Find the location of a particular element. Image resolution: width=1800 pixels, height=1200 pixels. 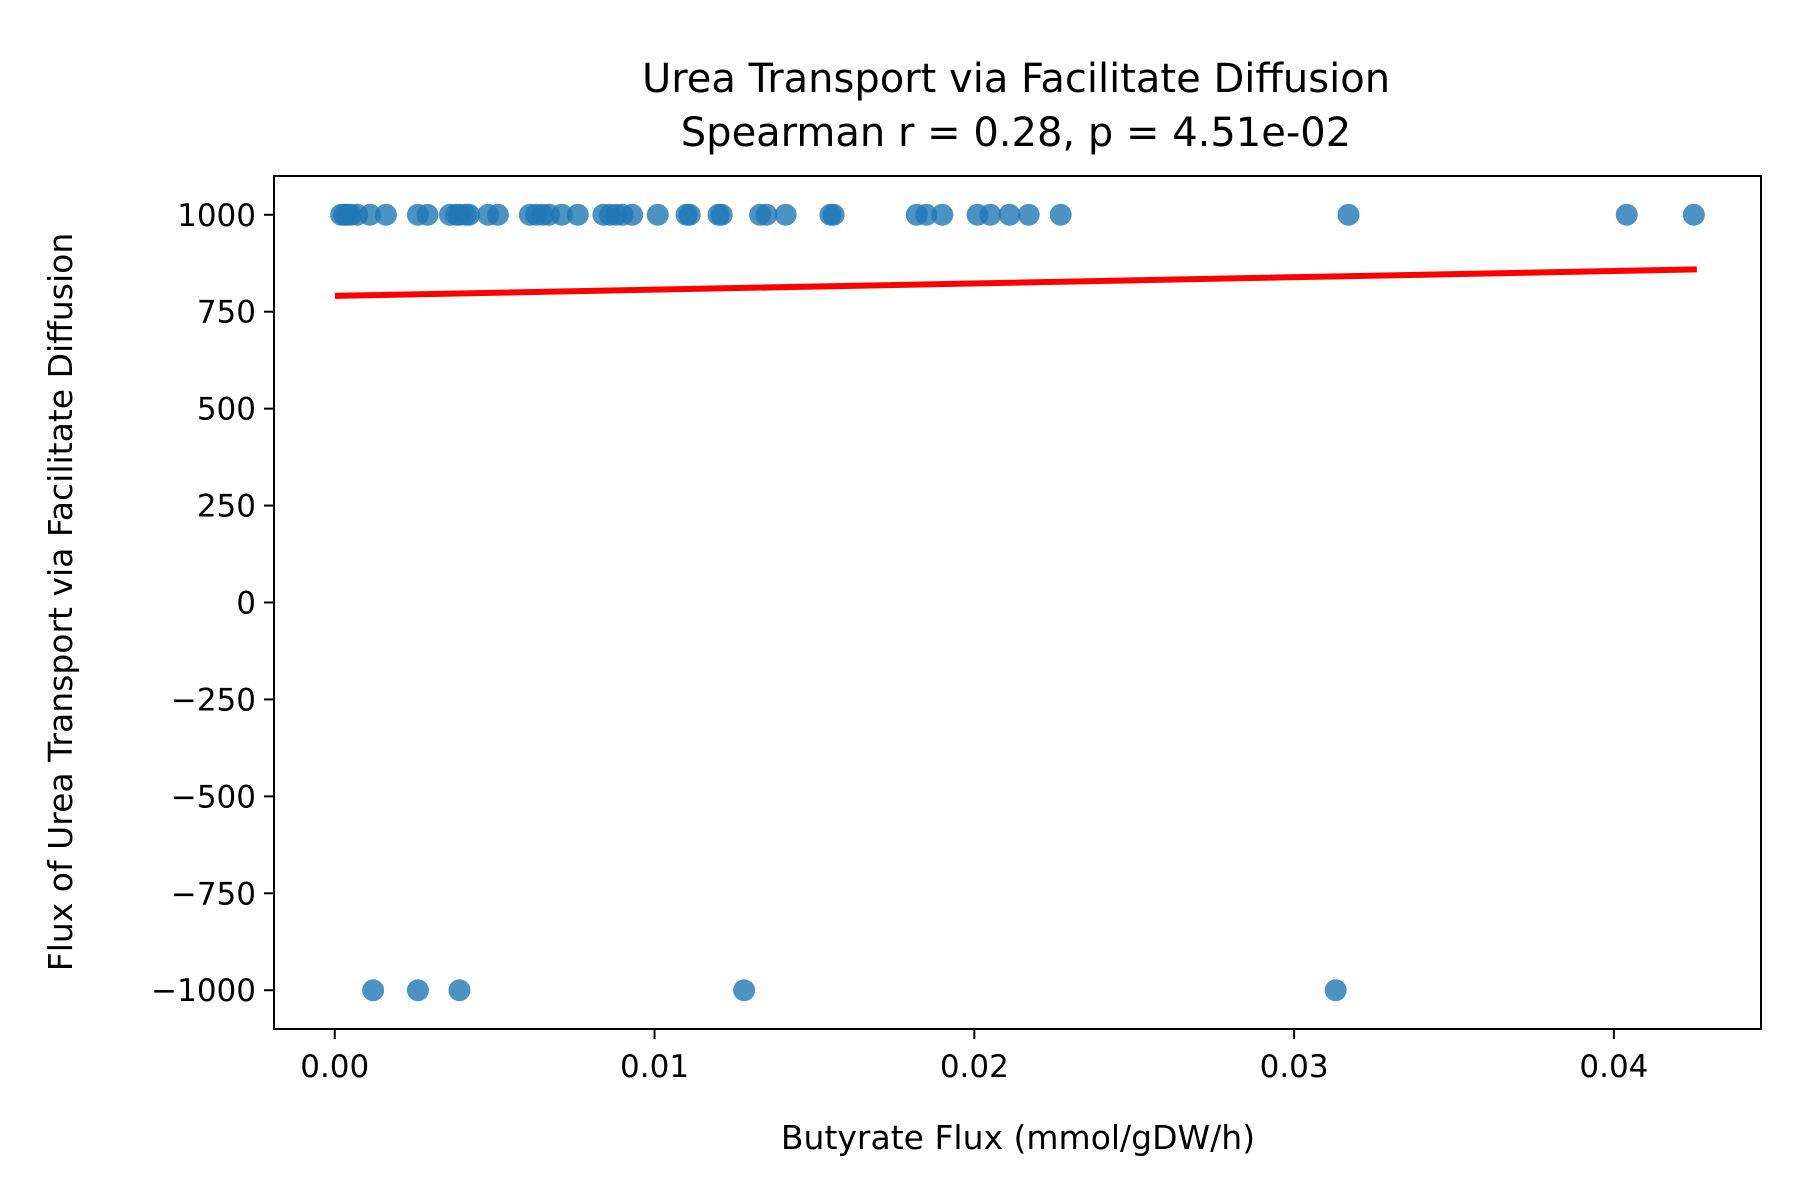

x-axis-label: Butyrate Flux (mmol/gDW/h) is located at coordinates (1018, 1137).